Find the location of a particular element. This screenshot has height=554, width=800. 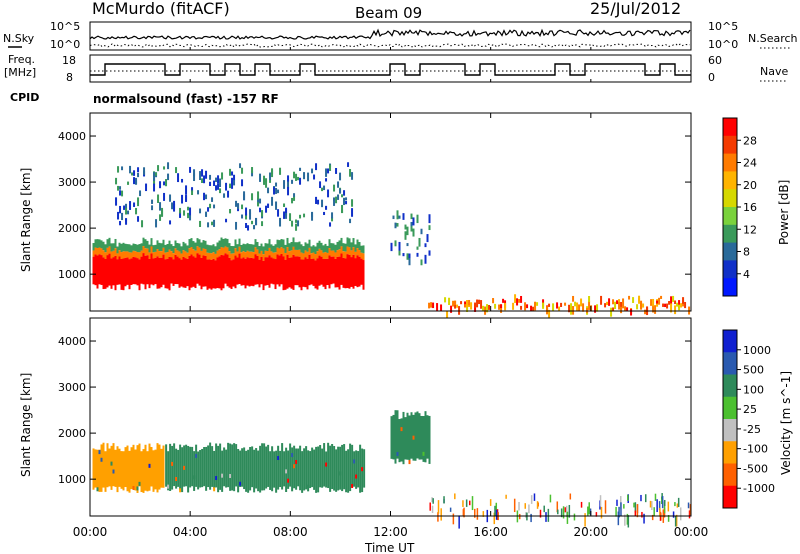

range-tick-label: 4000 is located at coordinates (72, 136).